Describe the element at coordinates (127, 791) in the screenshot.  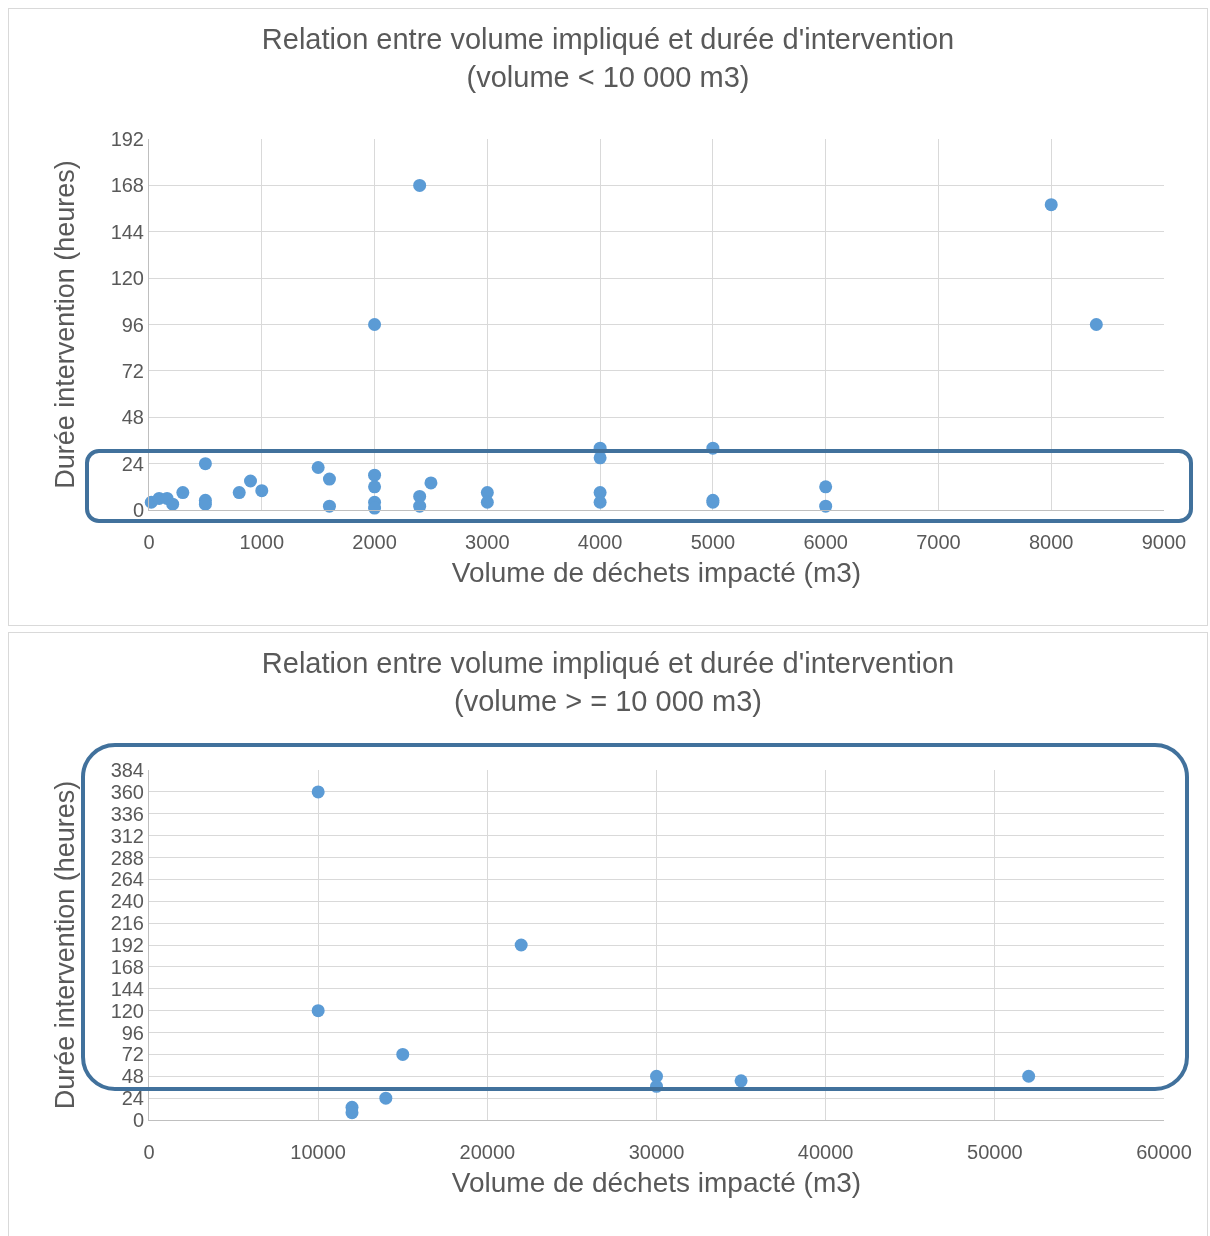
I see `y-tick-label: 360` at that location.